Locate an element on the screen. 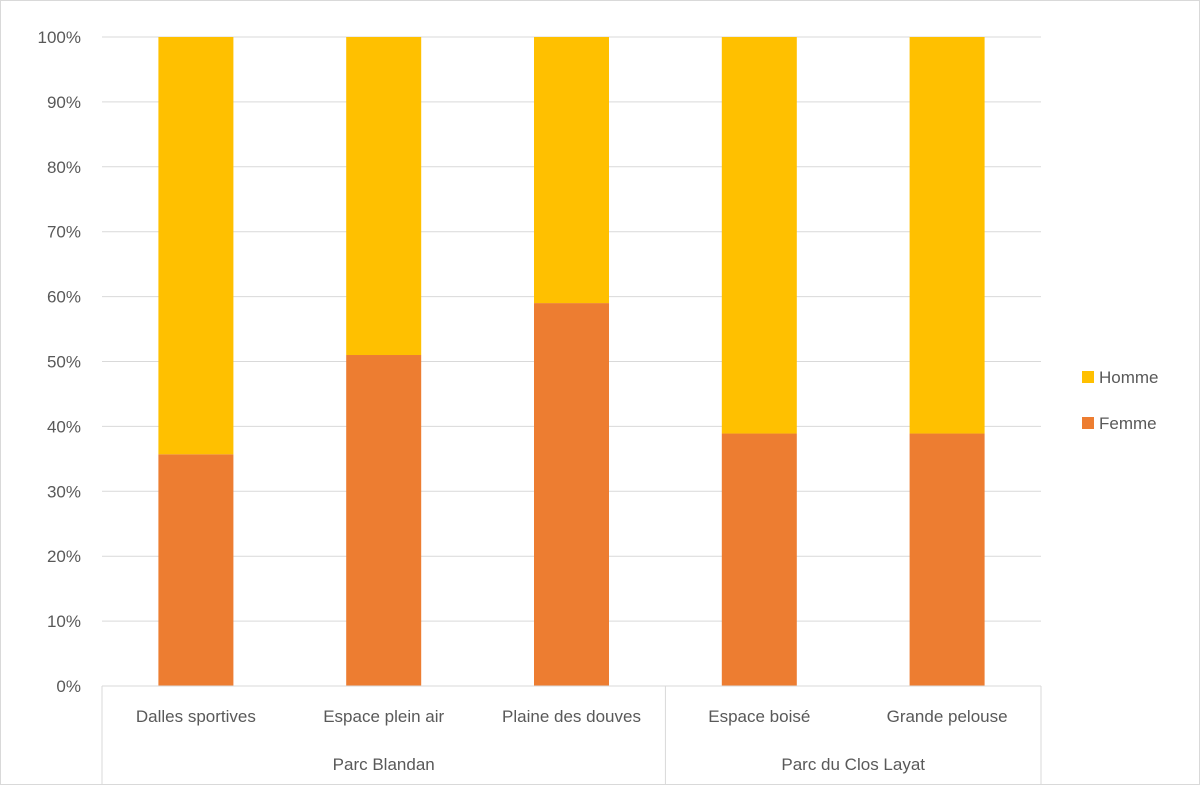 The height and width of the screenshot is (789, 1200). y-axis-tick-labels: 0% 10% 20% 30% 40% 50% 60% 70% 80% 90% 100% is located at coordinates (59, 362).